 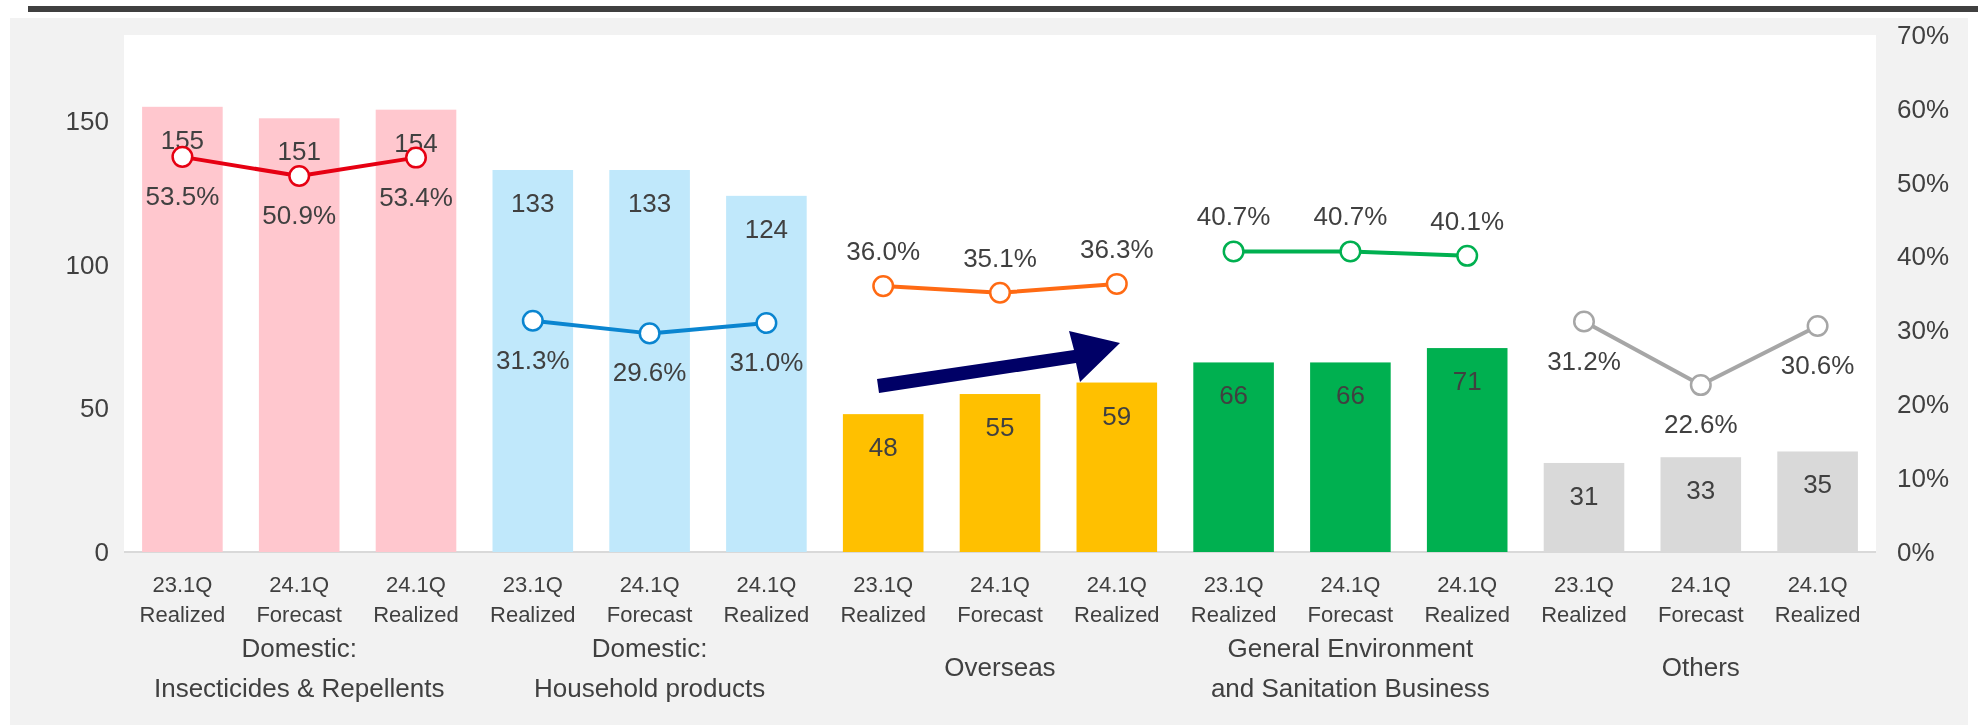 What do you see at coordinates (299, 215) in the screenshot?
I see `data-label: 50.9%` at bounding box center [299, 215].